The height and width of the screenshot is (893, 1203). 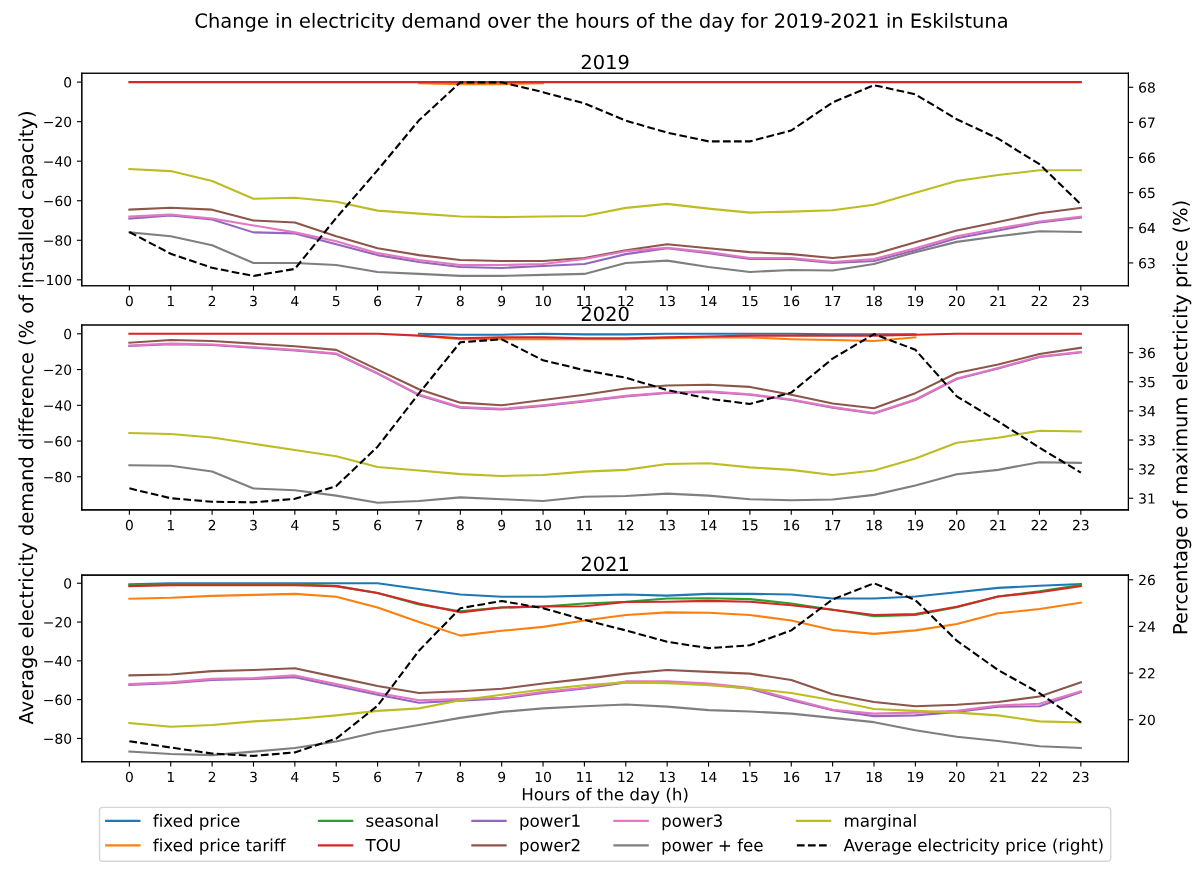 What do you see at coordinates (916, 301) in the screenshot?
I see `x-tick-label: 19` at bounding box center [916, 301].